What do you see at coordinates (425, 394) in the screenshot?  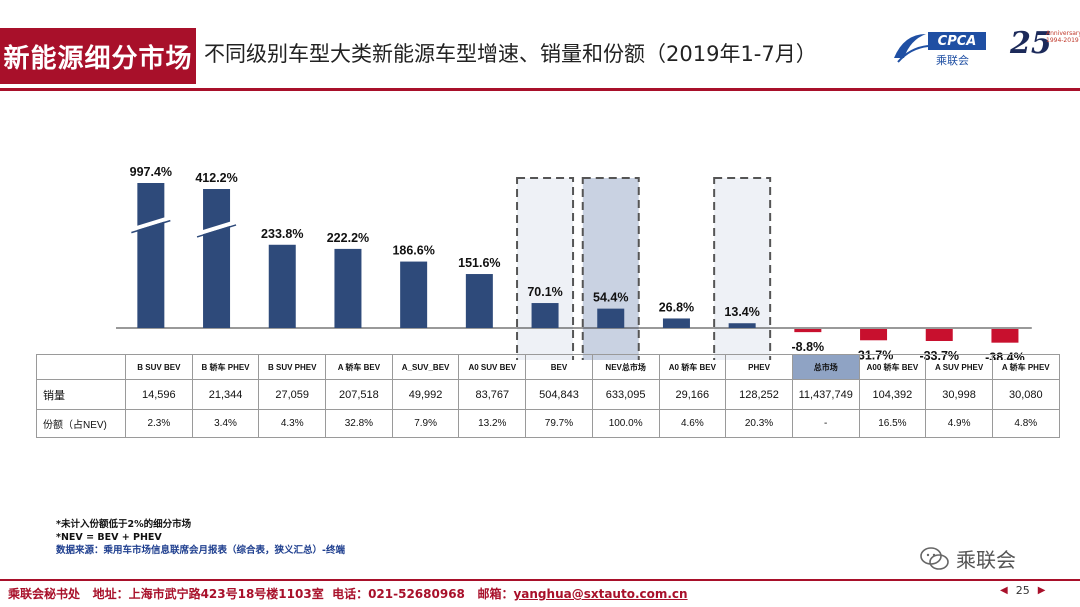 I see `table-cell-sales: 49,992` at bounding box center [425, 394].